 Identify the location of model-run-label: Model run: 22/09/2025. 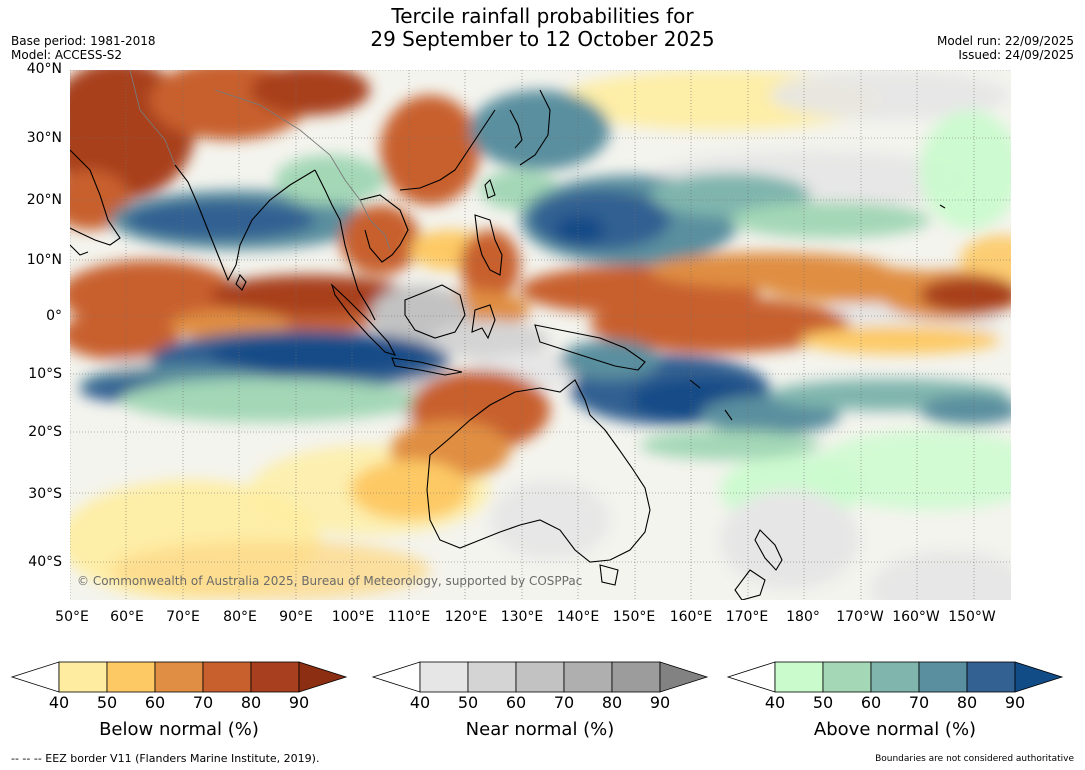
(1005, 41).